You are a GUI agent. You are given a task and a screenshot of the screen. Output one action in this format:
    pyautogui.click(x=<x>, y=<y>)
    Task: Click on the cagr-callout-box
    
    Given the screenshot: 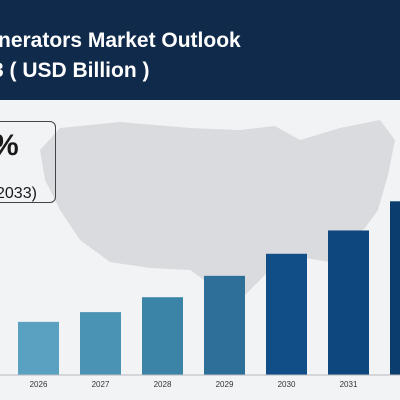 What is the action you would take?
    pyautogui.click(x=28, y=162)
    